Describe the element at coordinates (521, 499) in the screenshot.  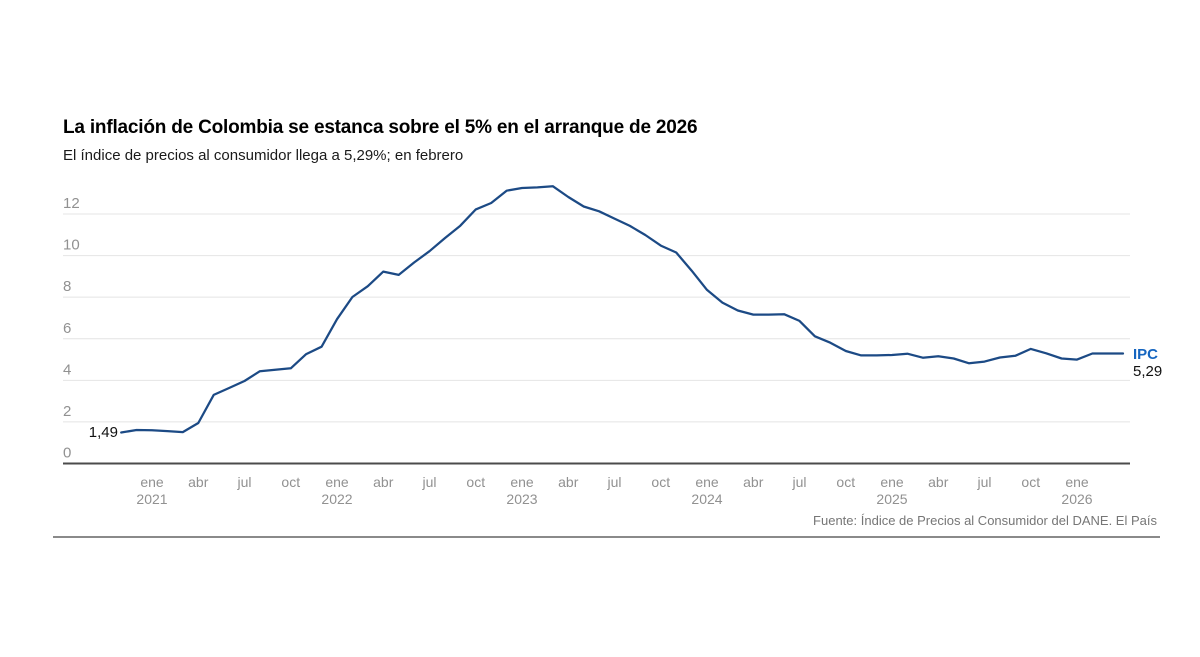
I see `svg-text: 2023` at that location.